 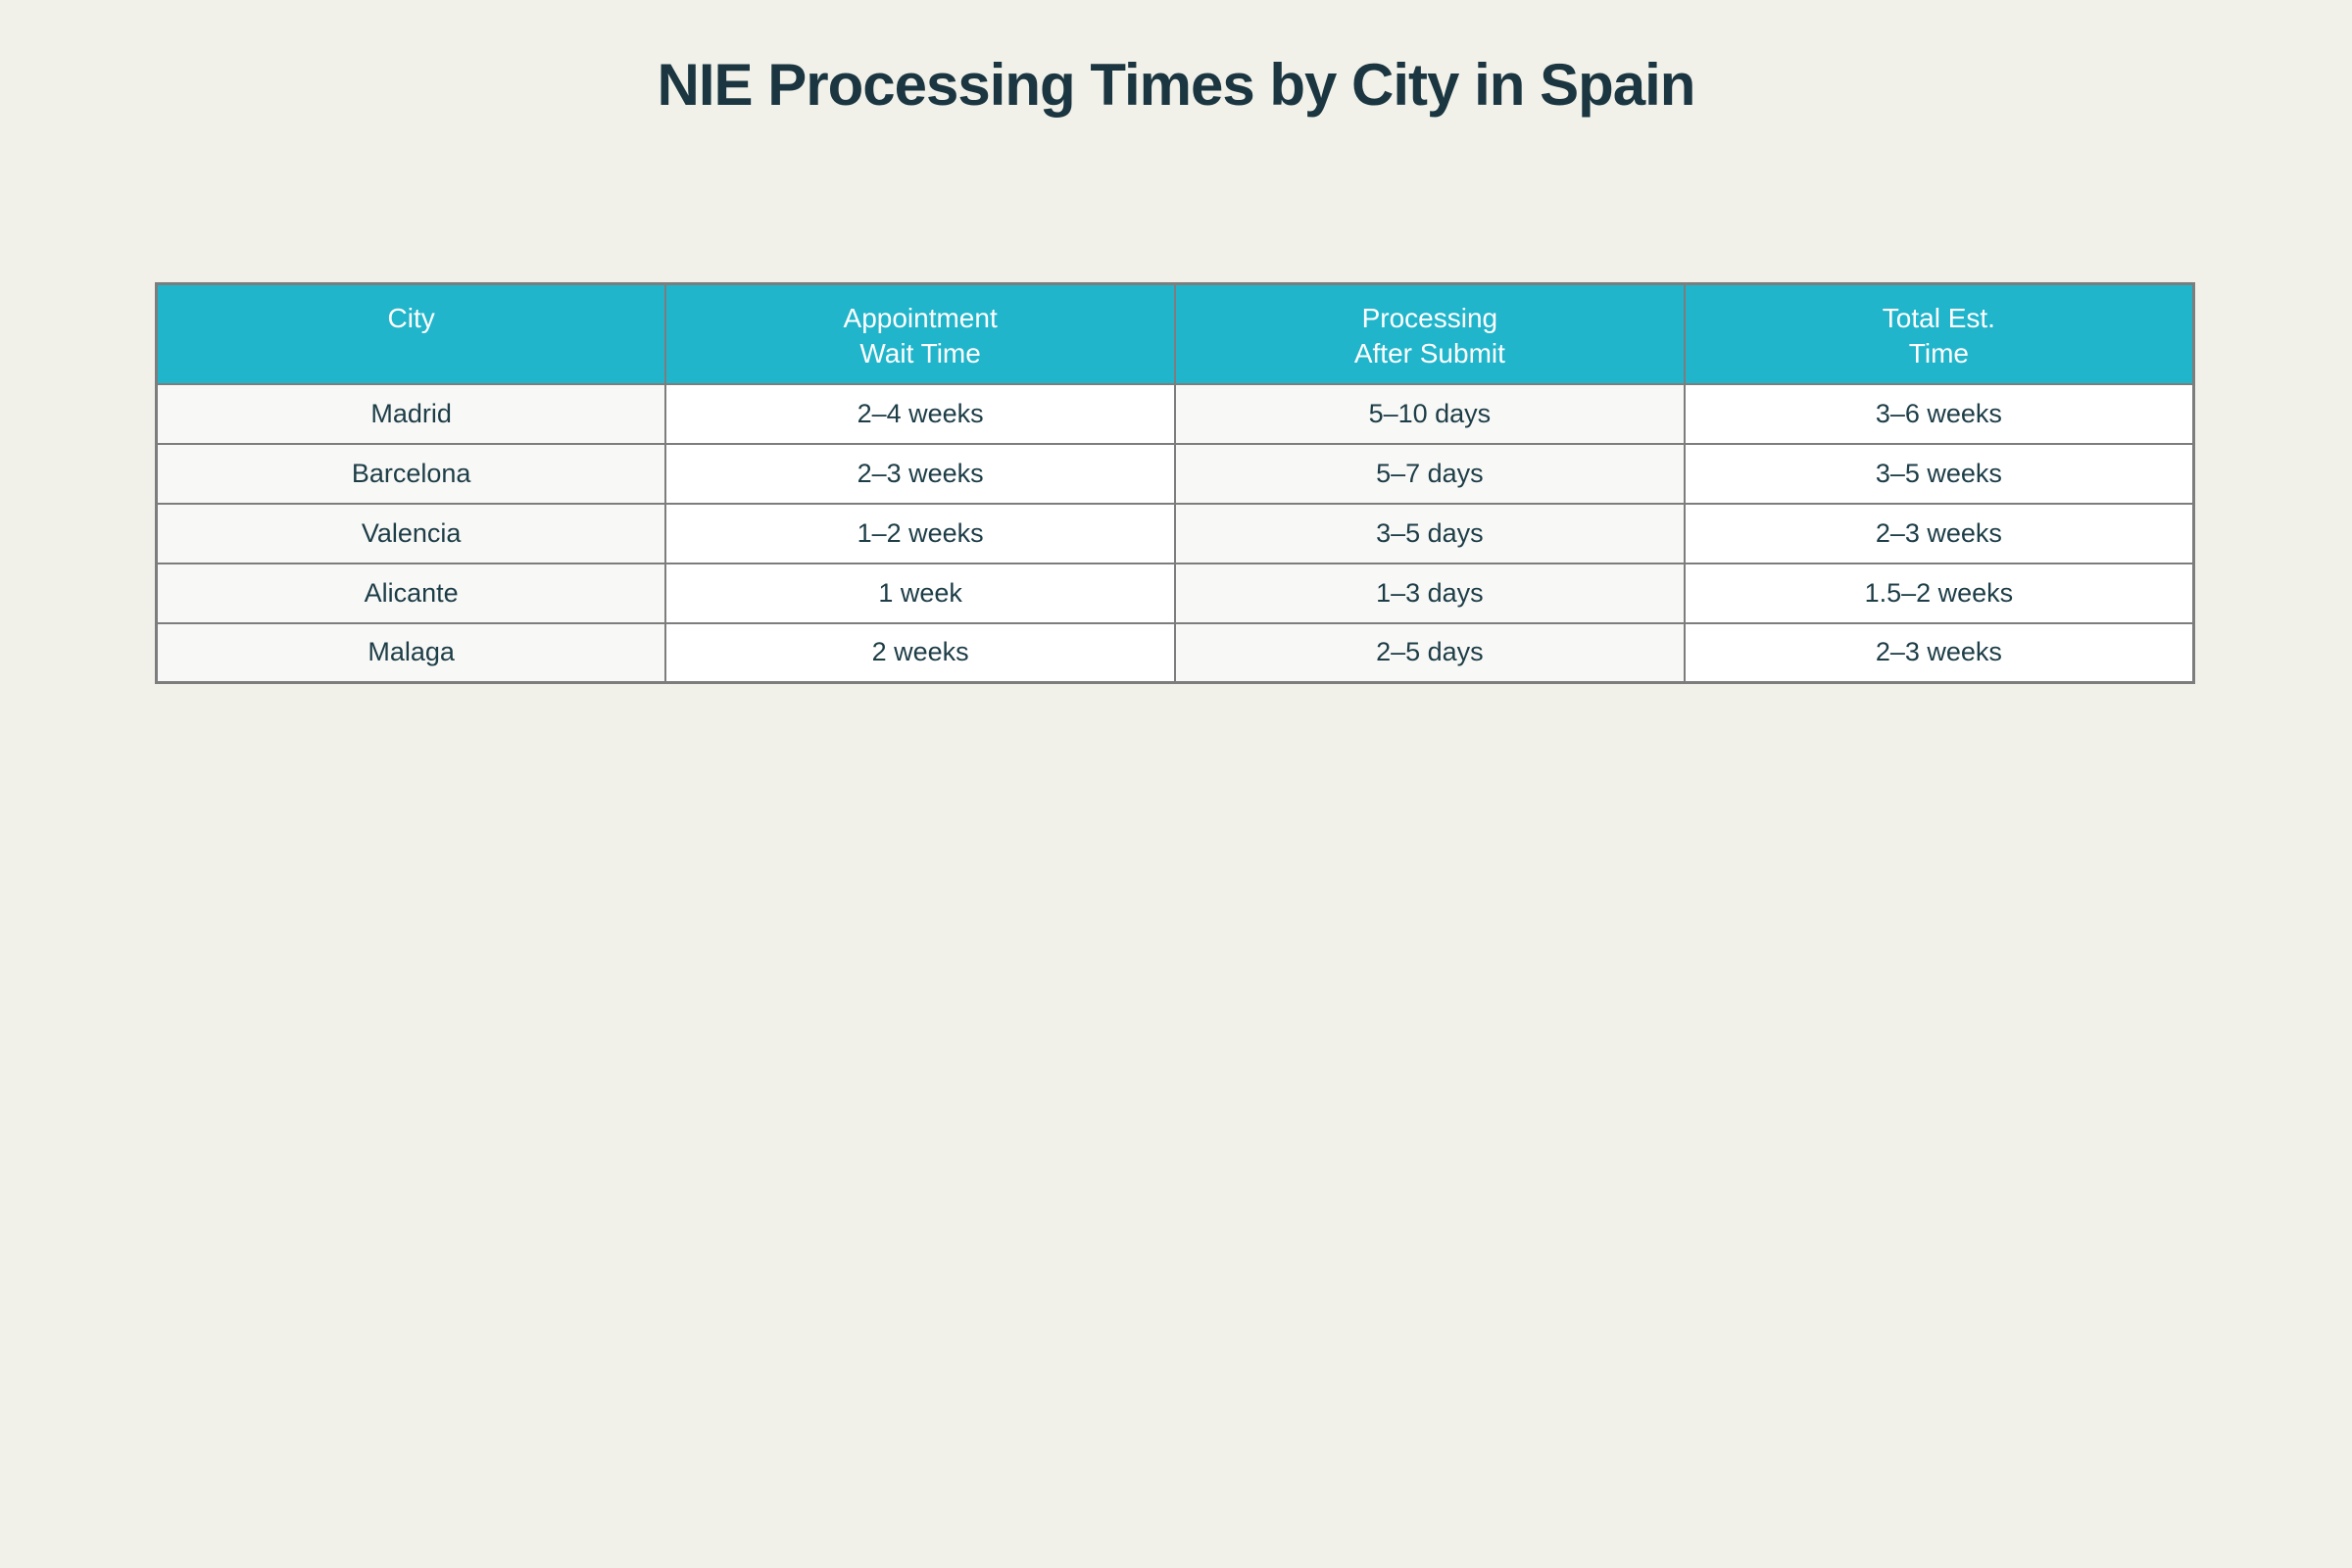 I want to click on column-header-city-line1: City, so click(x=411, y=318).